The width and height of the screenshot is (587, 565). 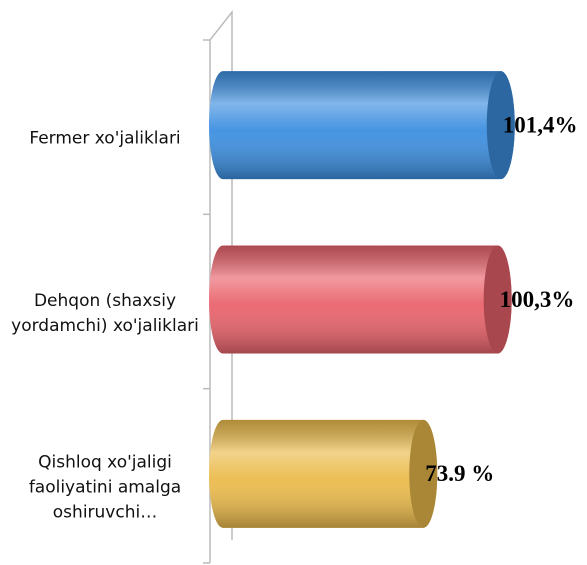 I want to click on category-label: Dehqon (shaxsiy yordamchi) xo'jaliklari, so click(x=105, y=313).